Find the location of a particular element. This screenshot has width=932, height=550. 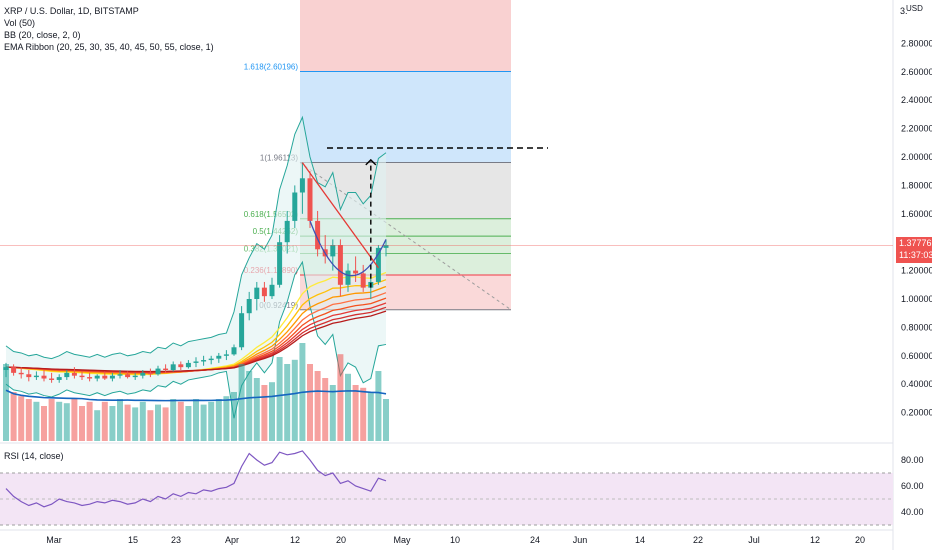

time-axis-tick: 12 is located at coordinates (295, 540).